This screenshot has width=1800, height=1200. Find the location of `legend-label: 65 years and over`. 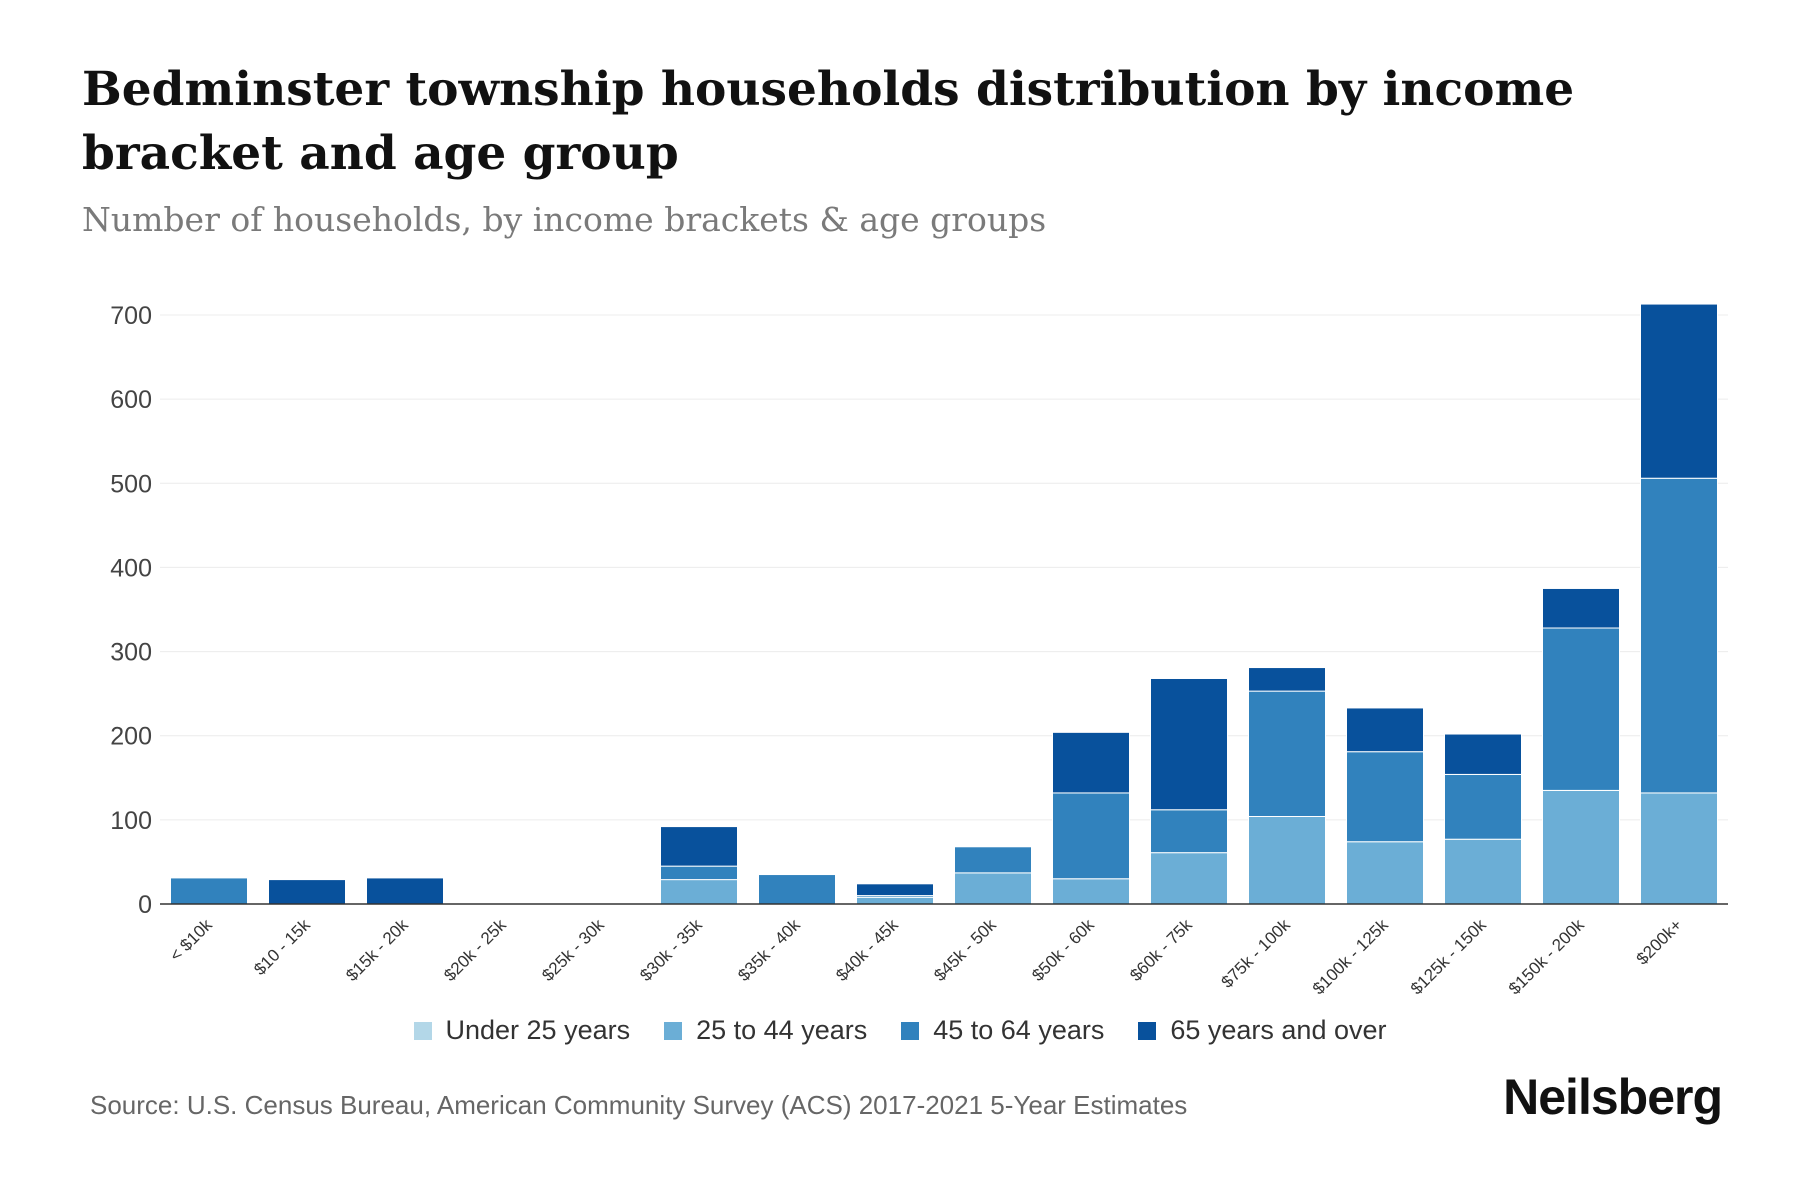

legend-label: 65 years and over is located at coordinates (1278, 1030).